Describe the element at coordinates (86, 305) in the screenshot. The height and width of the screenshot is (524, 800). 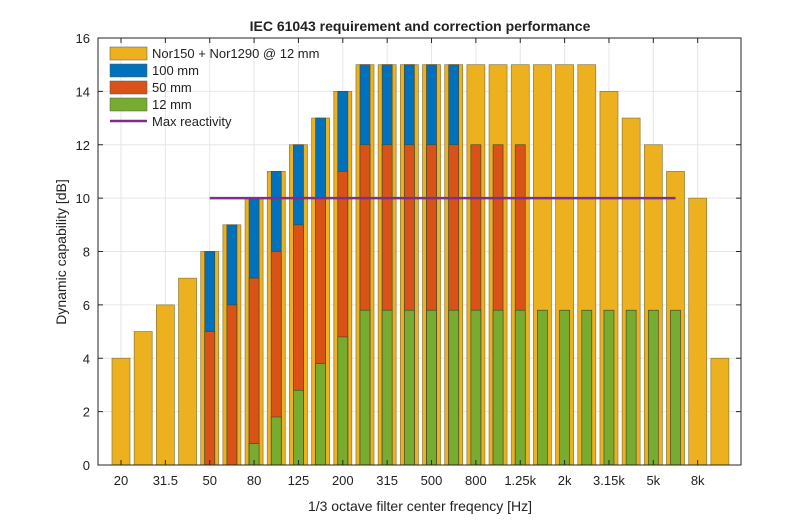
I see `y-tick-label: 6` at that location.